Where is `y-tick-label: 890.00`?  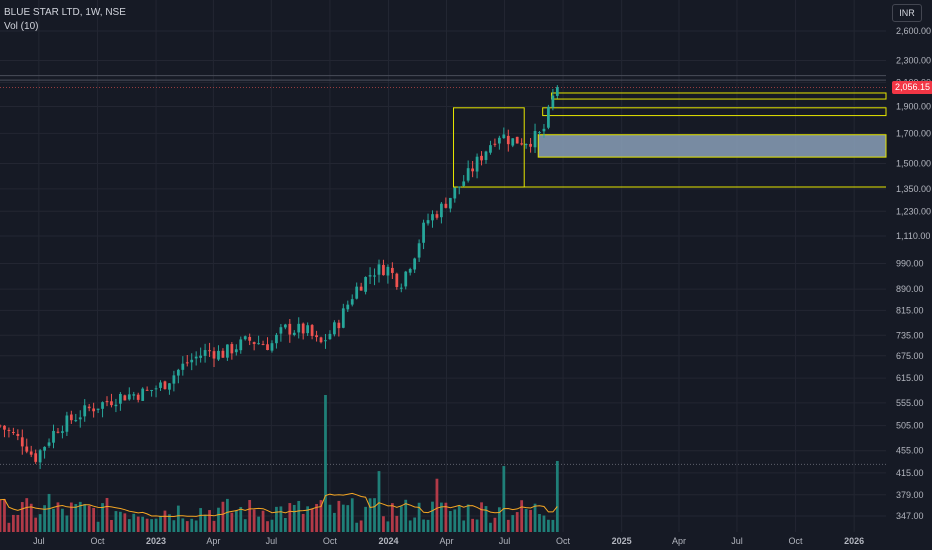 y-tick-label: 890.00 is located at coordinates (910, 289).